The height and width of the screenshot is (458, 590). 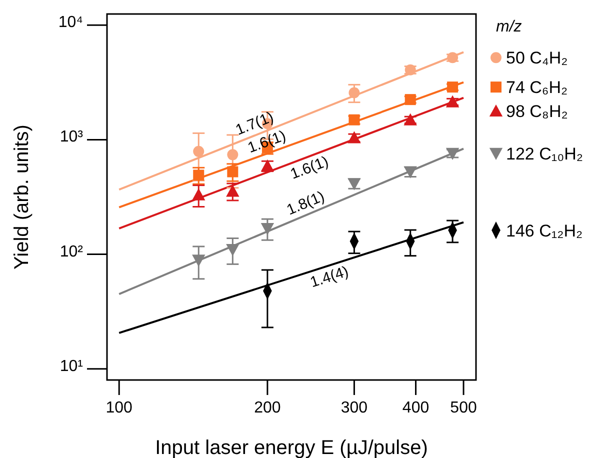 I want to click on y-tick-label: 10¹, so click(x=71, y=366).